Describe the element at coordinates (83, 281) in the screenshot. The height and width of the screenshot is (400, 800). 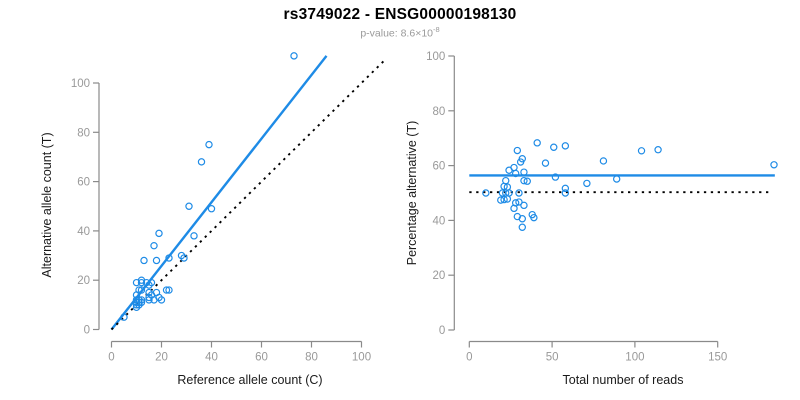
I see `left-y-tick-label: 20` at that location.